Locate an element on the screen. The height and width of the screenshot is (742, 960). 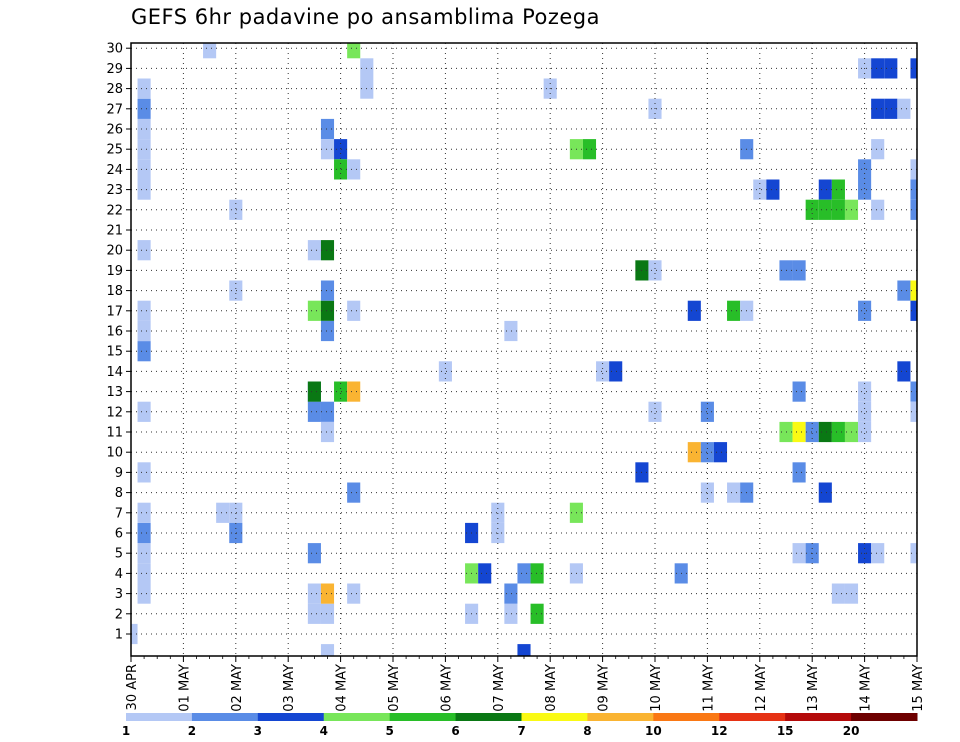
colorbar-label: 3 is located at coordinates (258, 731).